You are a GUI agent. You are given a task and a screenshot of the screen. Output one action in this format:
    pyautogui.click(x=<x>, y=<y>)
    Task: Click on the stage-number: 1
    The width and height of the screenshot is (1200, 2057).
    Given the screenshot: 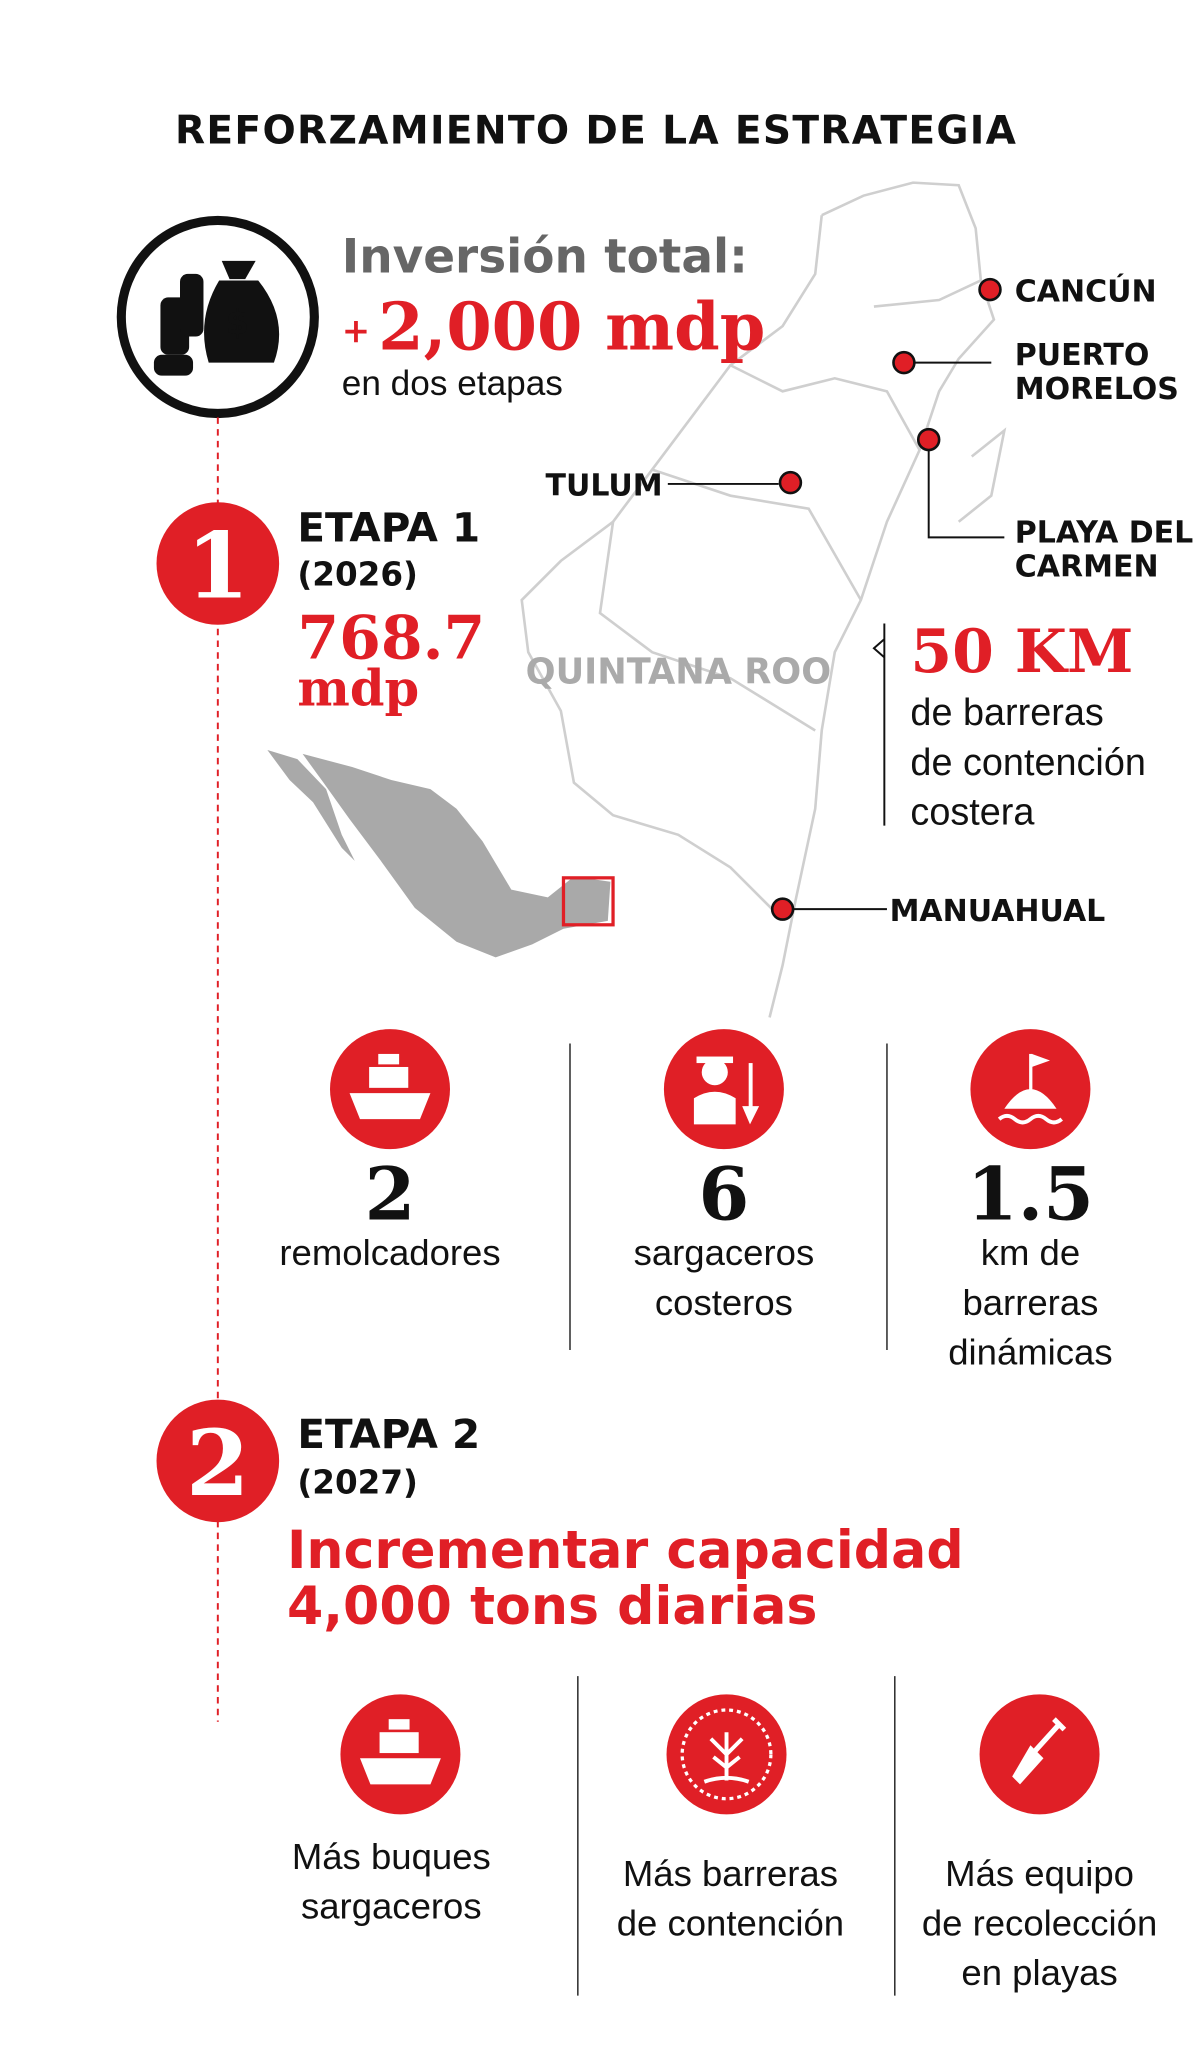 What is the action you would take?
    pyautogui.click(x=218, y=565)
    